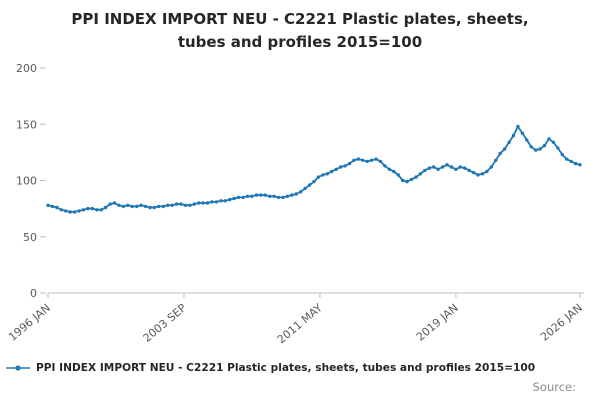 The height and width of the screenshot is (400, 600). Describe the element at coordinates (300, 323) in the screenshot. I see `x-axis-tick-label: 2011 MAY` at that location.